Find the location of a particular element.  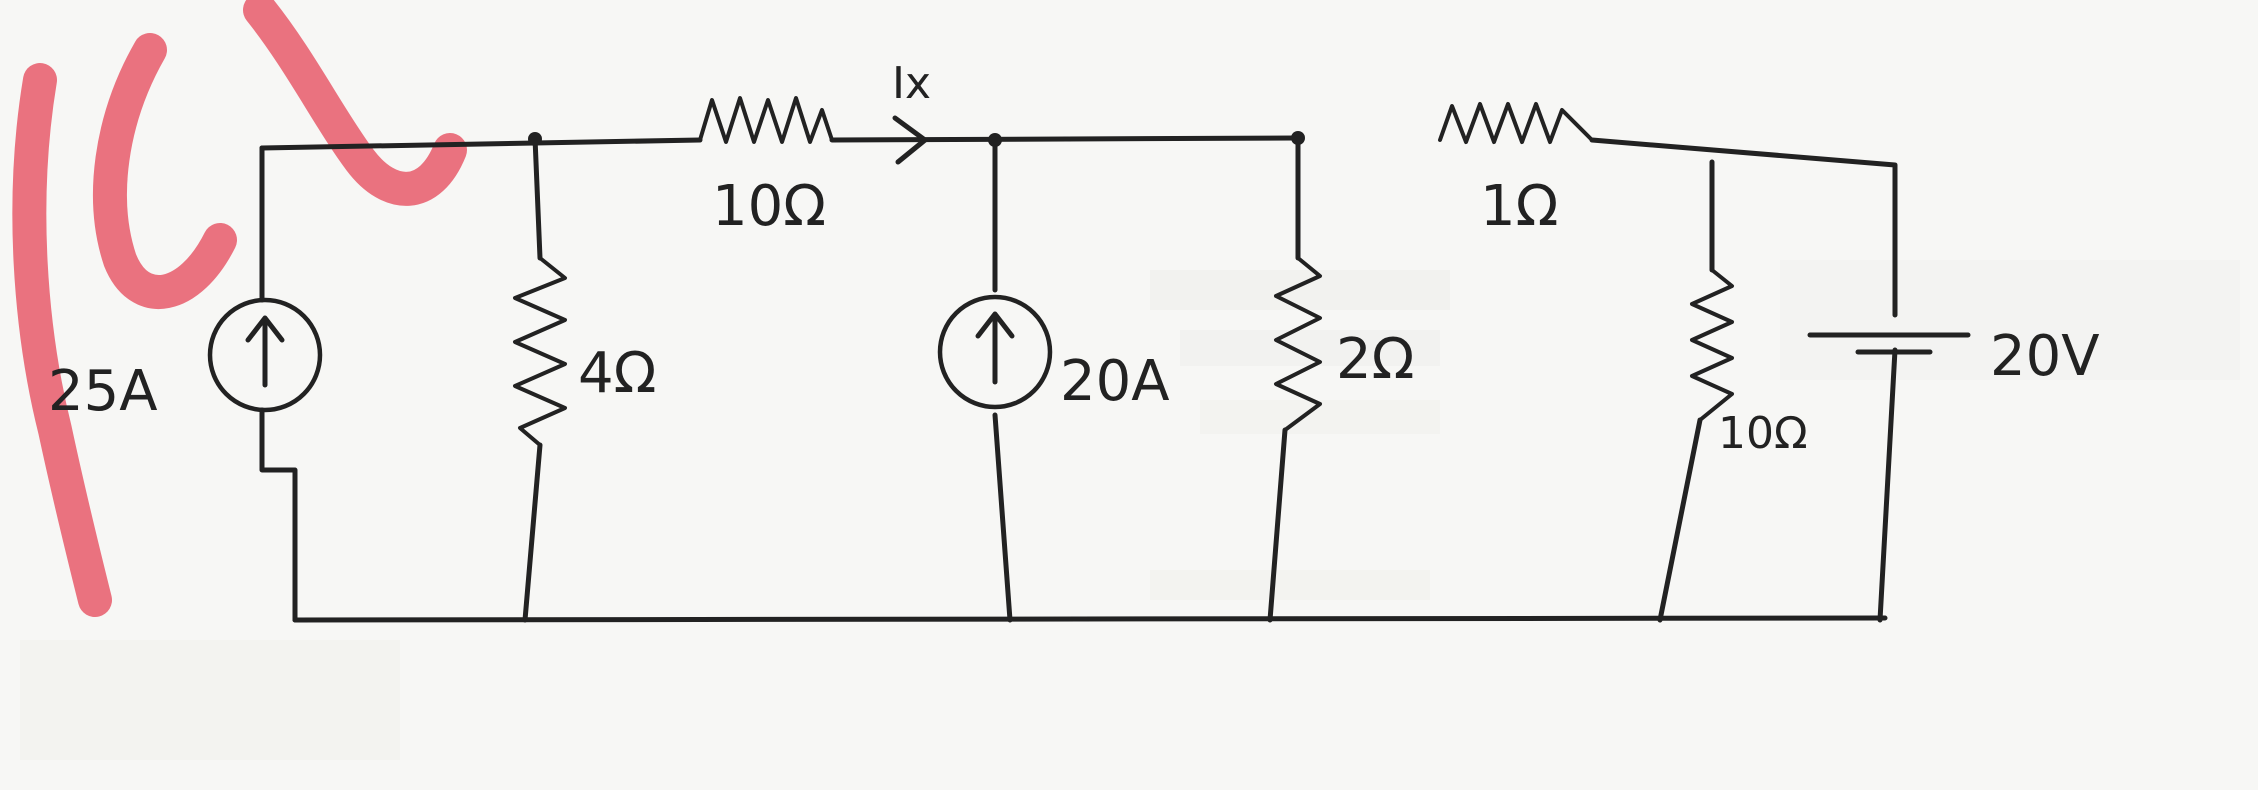

label-ix: Ix is located at coordinates (911, 83).